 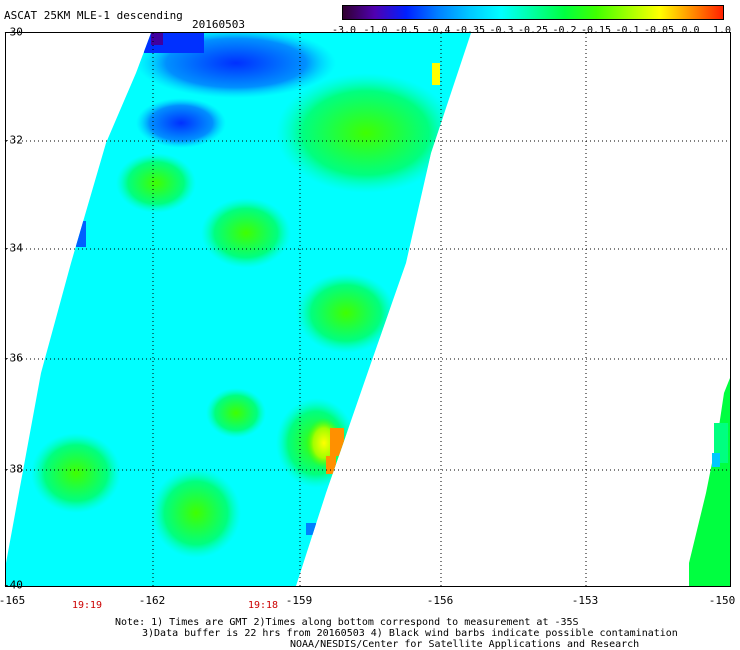 I want to click on color-scale-tick: -0.15, so click(x=596, y=30).